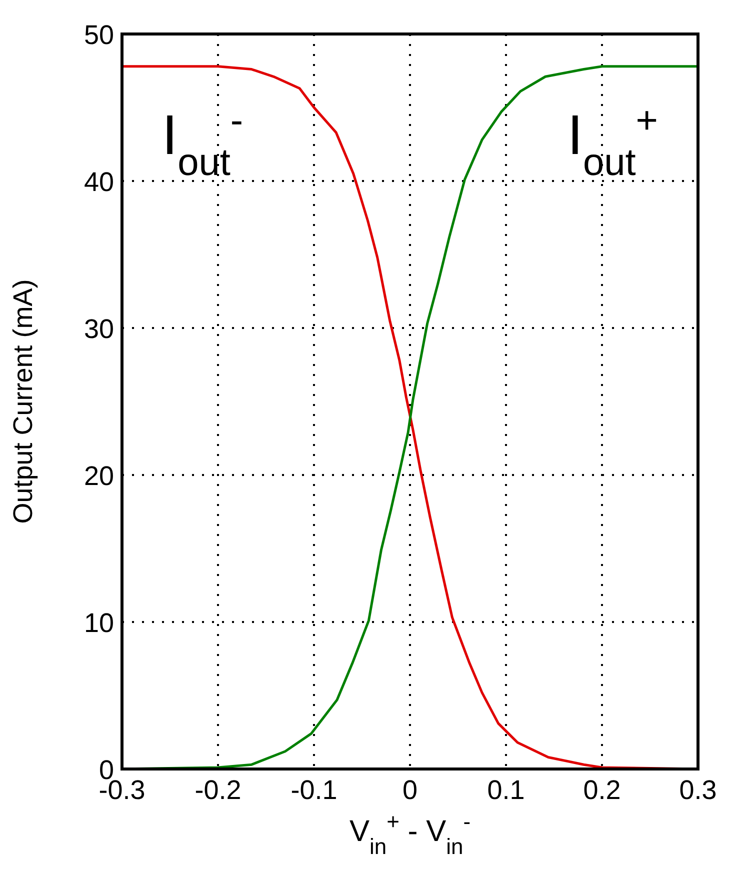 The width and height of the screenshot is (732, 871). What do you see at coordinates (99, 182) in the screenshot?
I see `y-tick-label: 40` at bounding box center [99, 182].